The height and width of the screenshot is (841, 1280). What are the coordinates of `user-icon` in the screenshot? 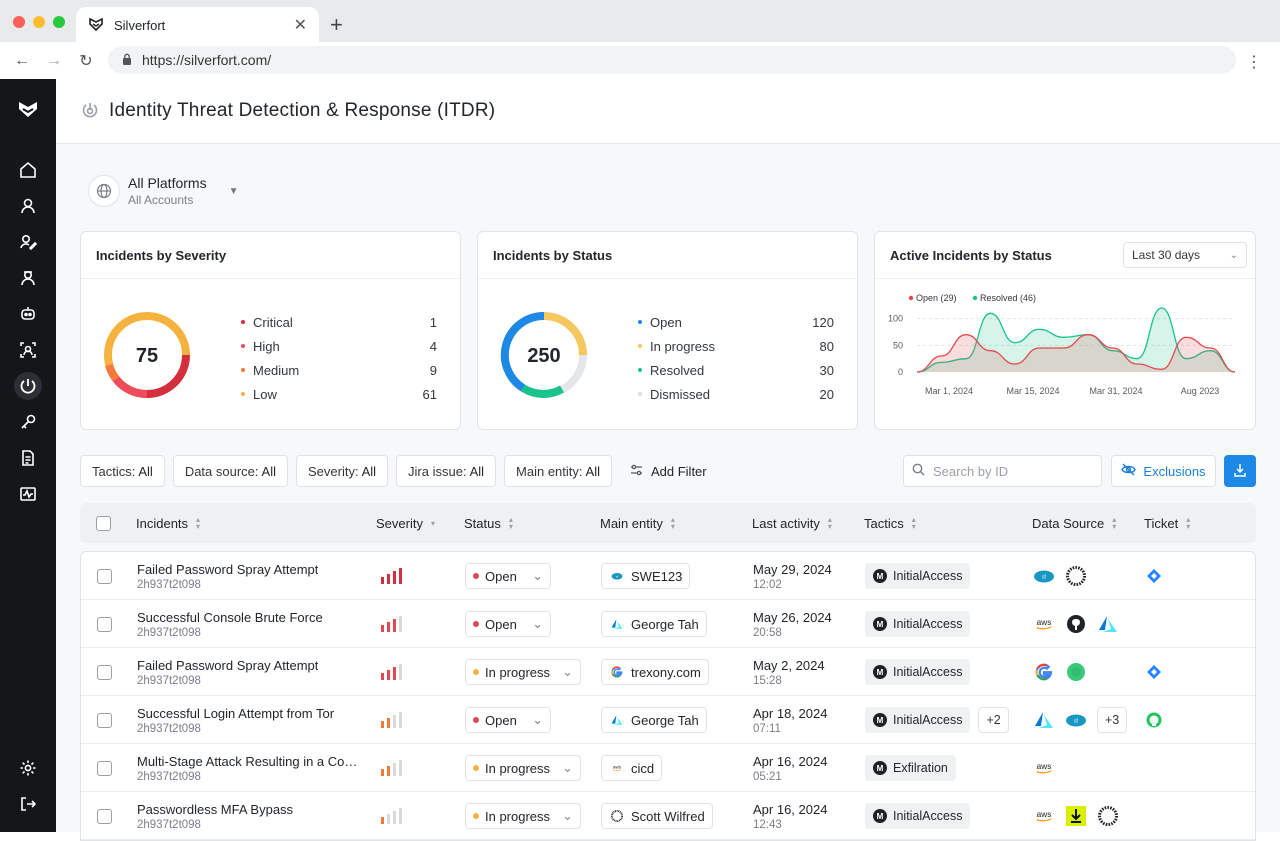 It's located at (28, 206).